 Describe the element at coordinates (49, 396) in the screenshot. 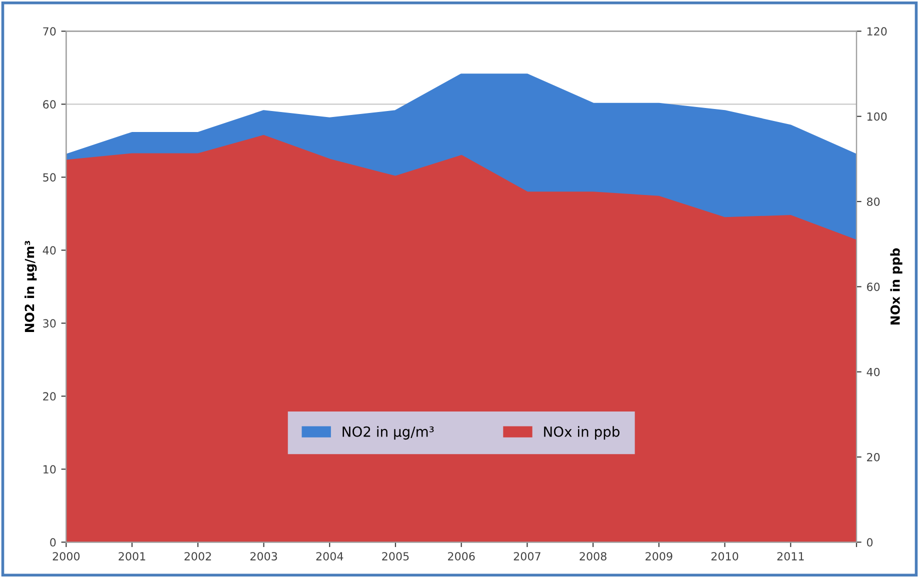

I see `y-tick-label: 20` at that location.